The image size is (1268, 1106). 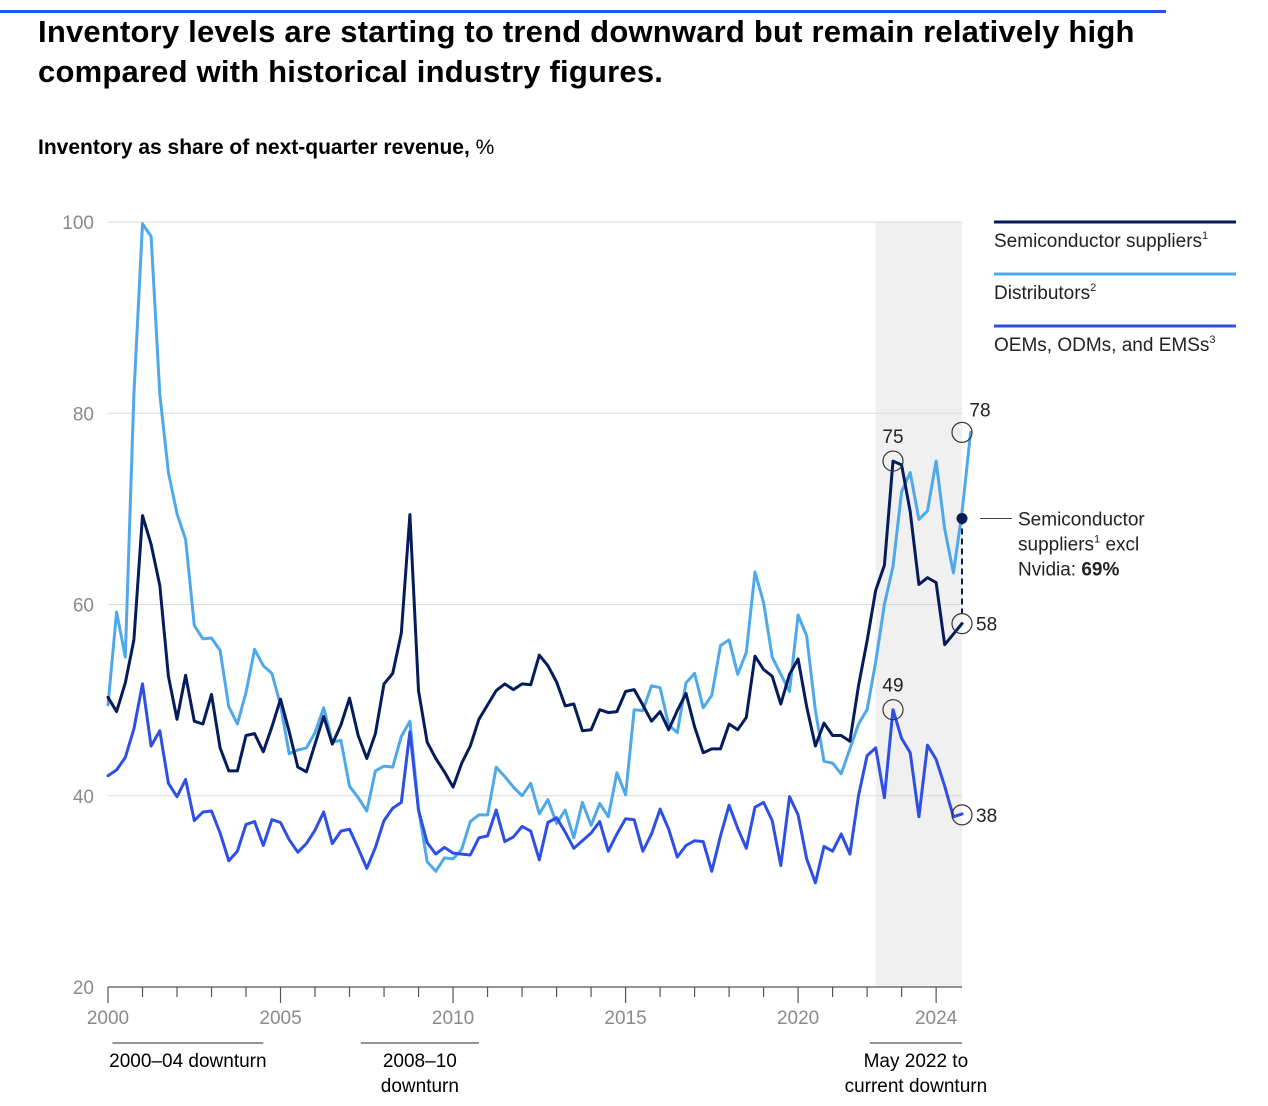 What do you see at coordinates (1081, 519) in the screenshot?
I see `excl-nvidia-line1: Semiconductor` at bounding box center [1081, 519].